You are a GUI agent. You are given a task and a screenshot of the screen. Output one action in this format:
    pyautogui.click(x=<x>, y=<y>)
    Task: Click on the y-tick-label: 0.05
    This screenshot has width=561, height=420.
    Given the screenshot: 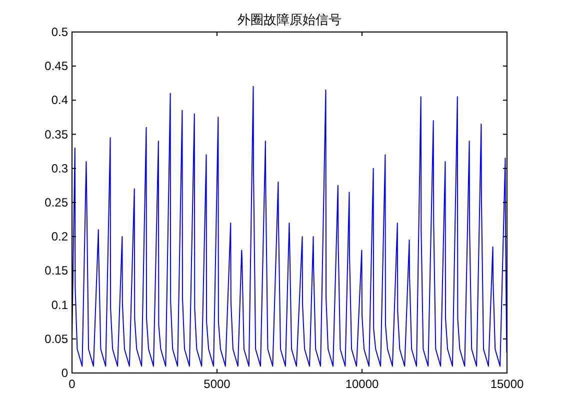 What is the action you would take?
    pyautogui.click(x=56, y=339)
    